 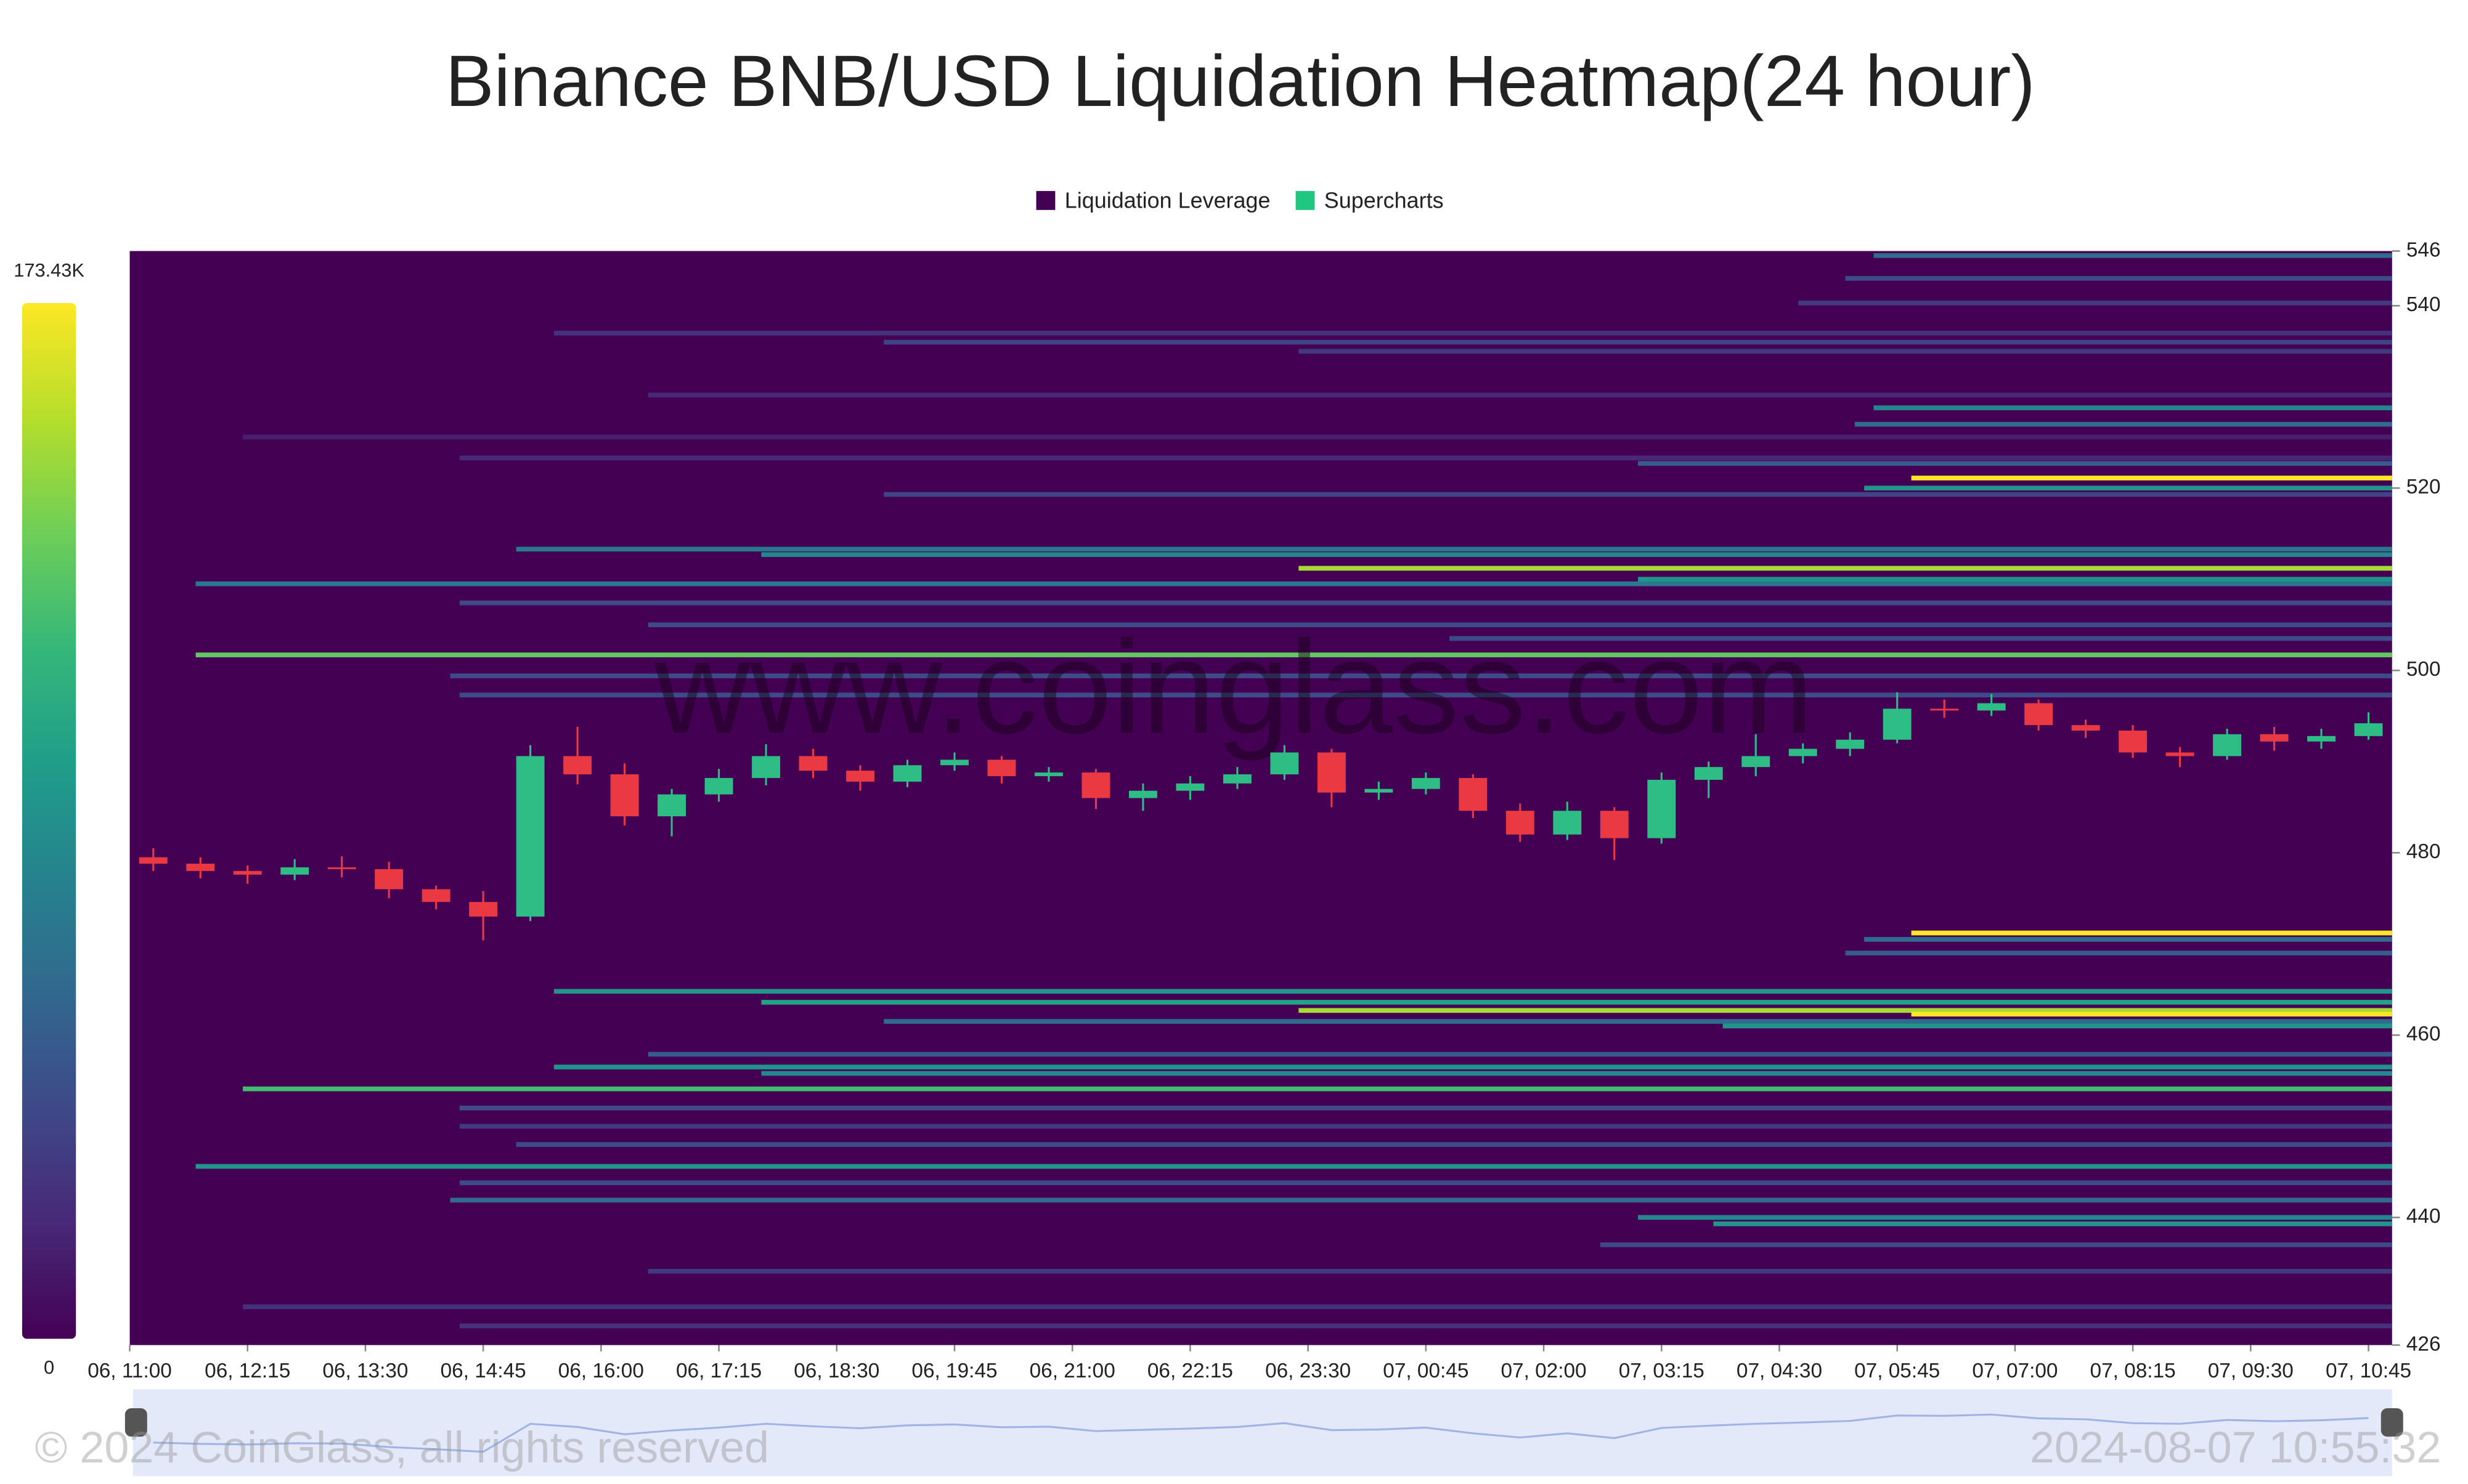 What do you see at coordinates (49, 1367) in the screenshot?
I see `colorbar-label: 0` at bounding box center [49, 1367].